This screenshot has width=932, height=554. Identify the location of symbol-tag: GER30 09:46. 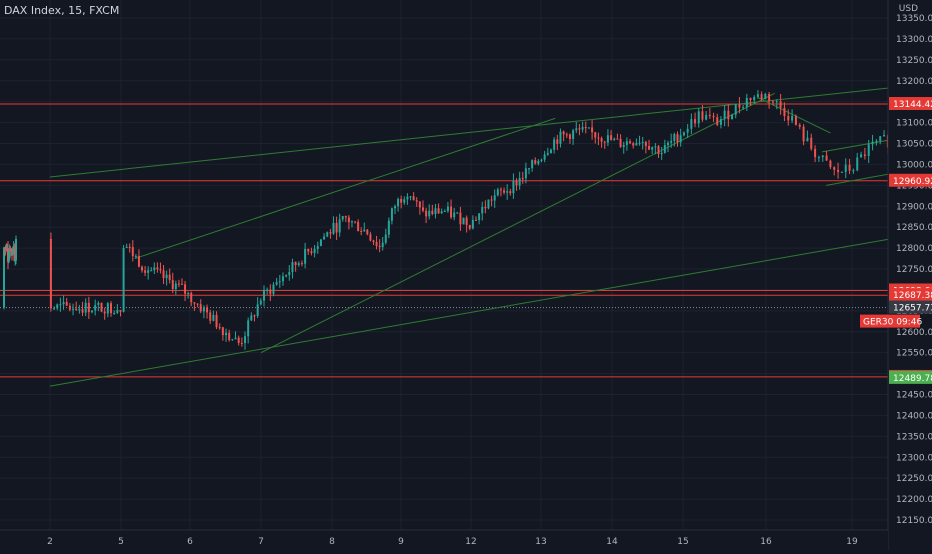
(892, 323).